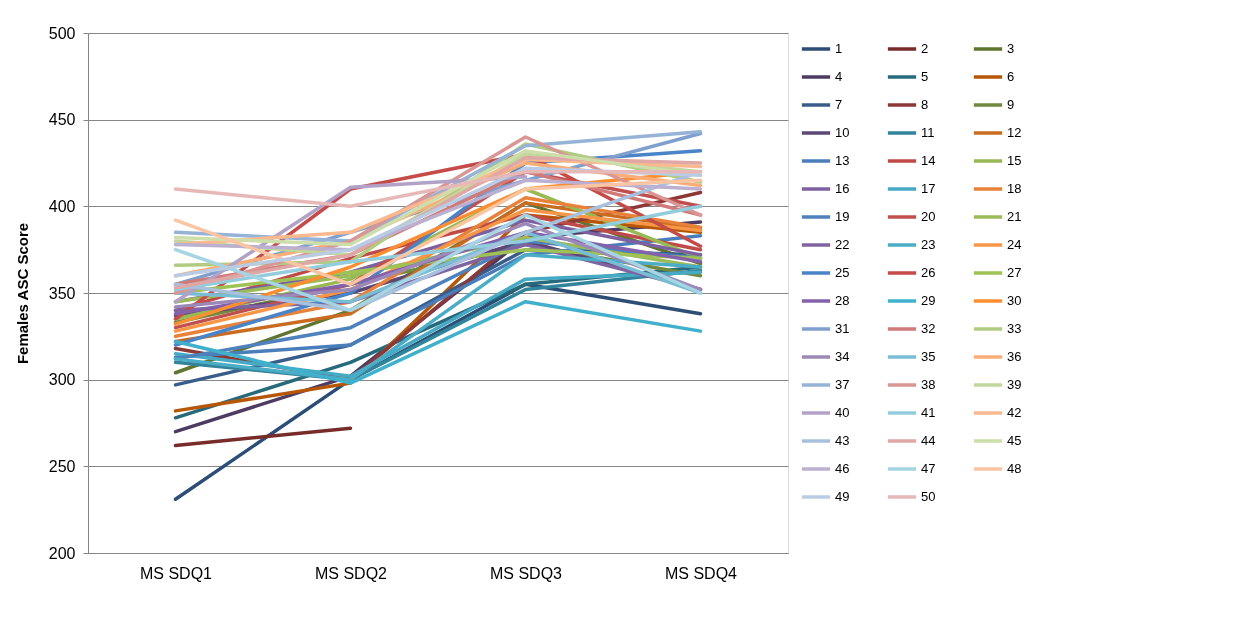 This screenshot has height=637, width=1245. Describe the element at coordinates (1014, 132) in the screenshot. I see `legend-label: 12` at that location.